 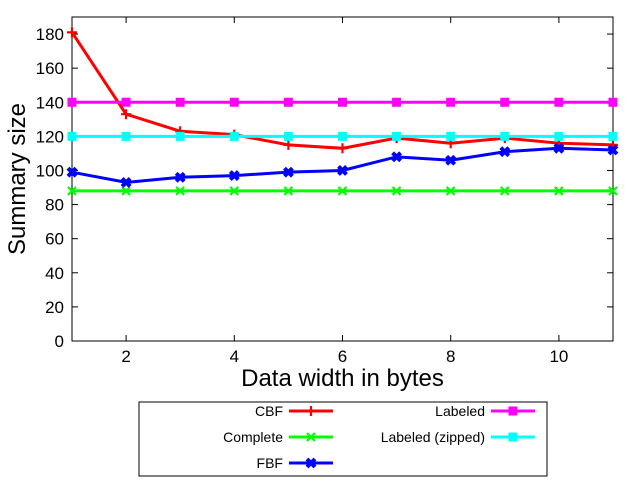 I want to click on y-tick-label: 40, so click(x=54, y=273).